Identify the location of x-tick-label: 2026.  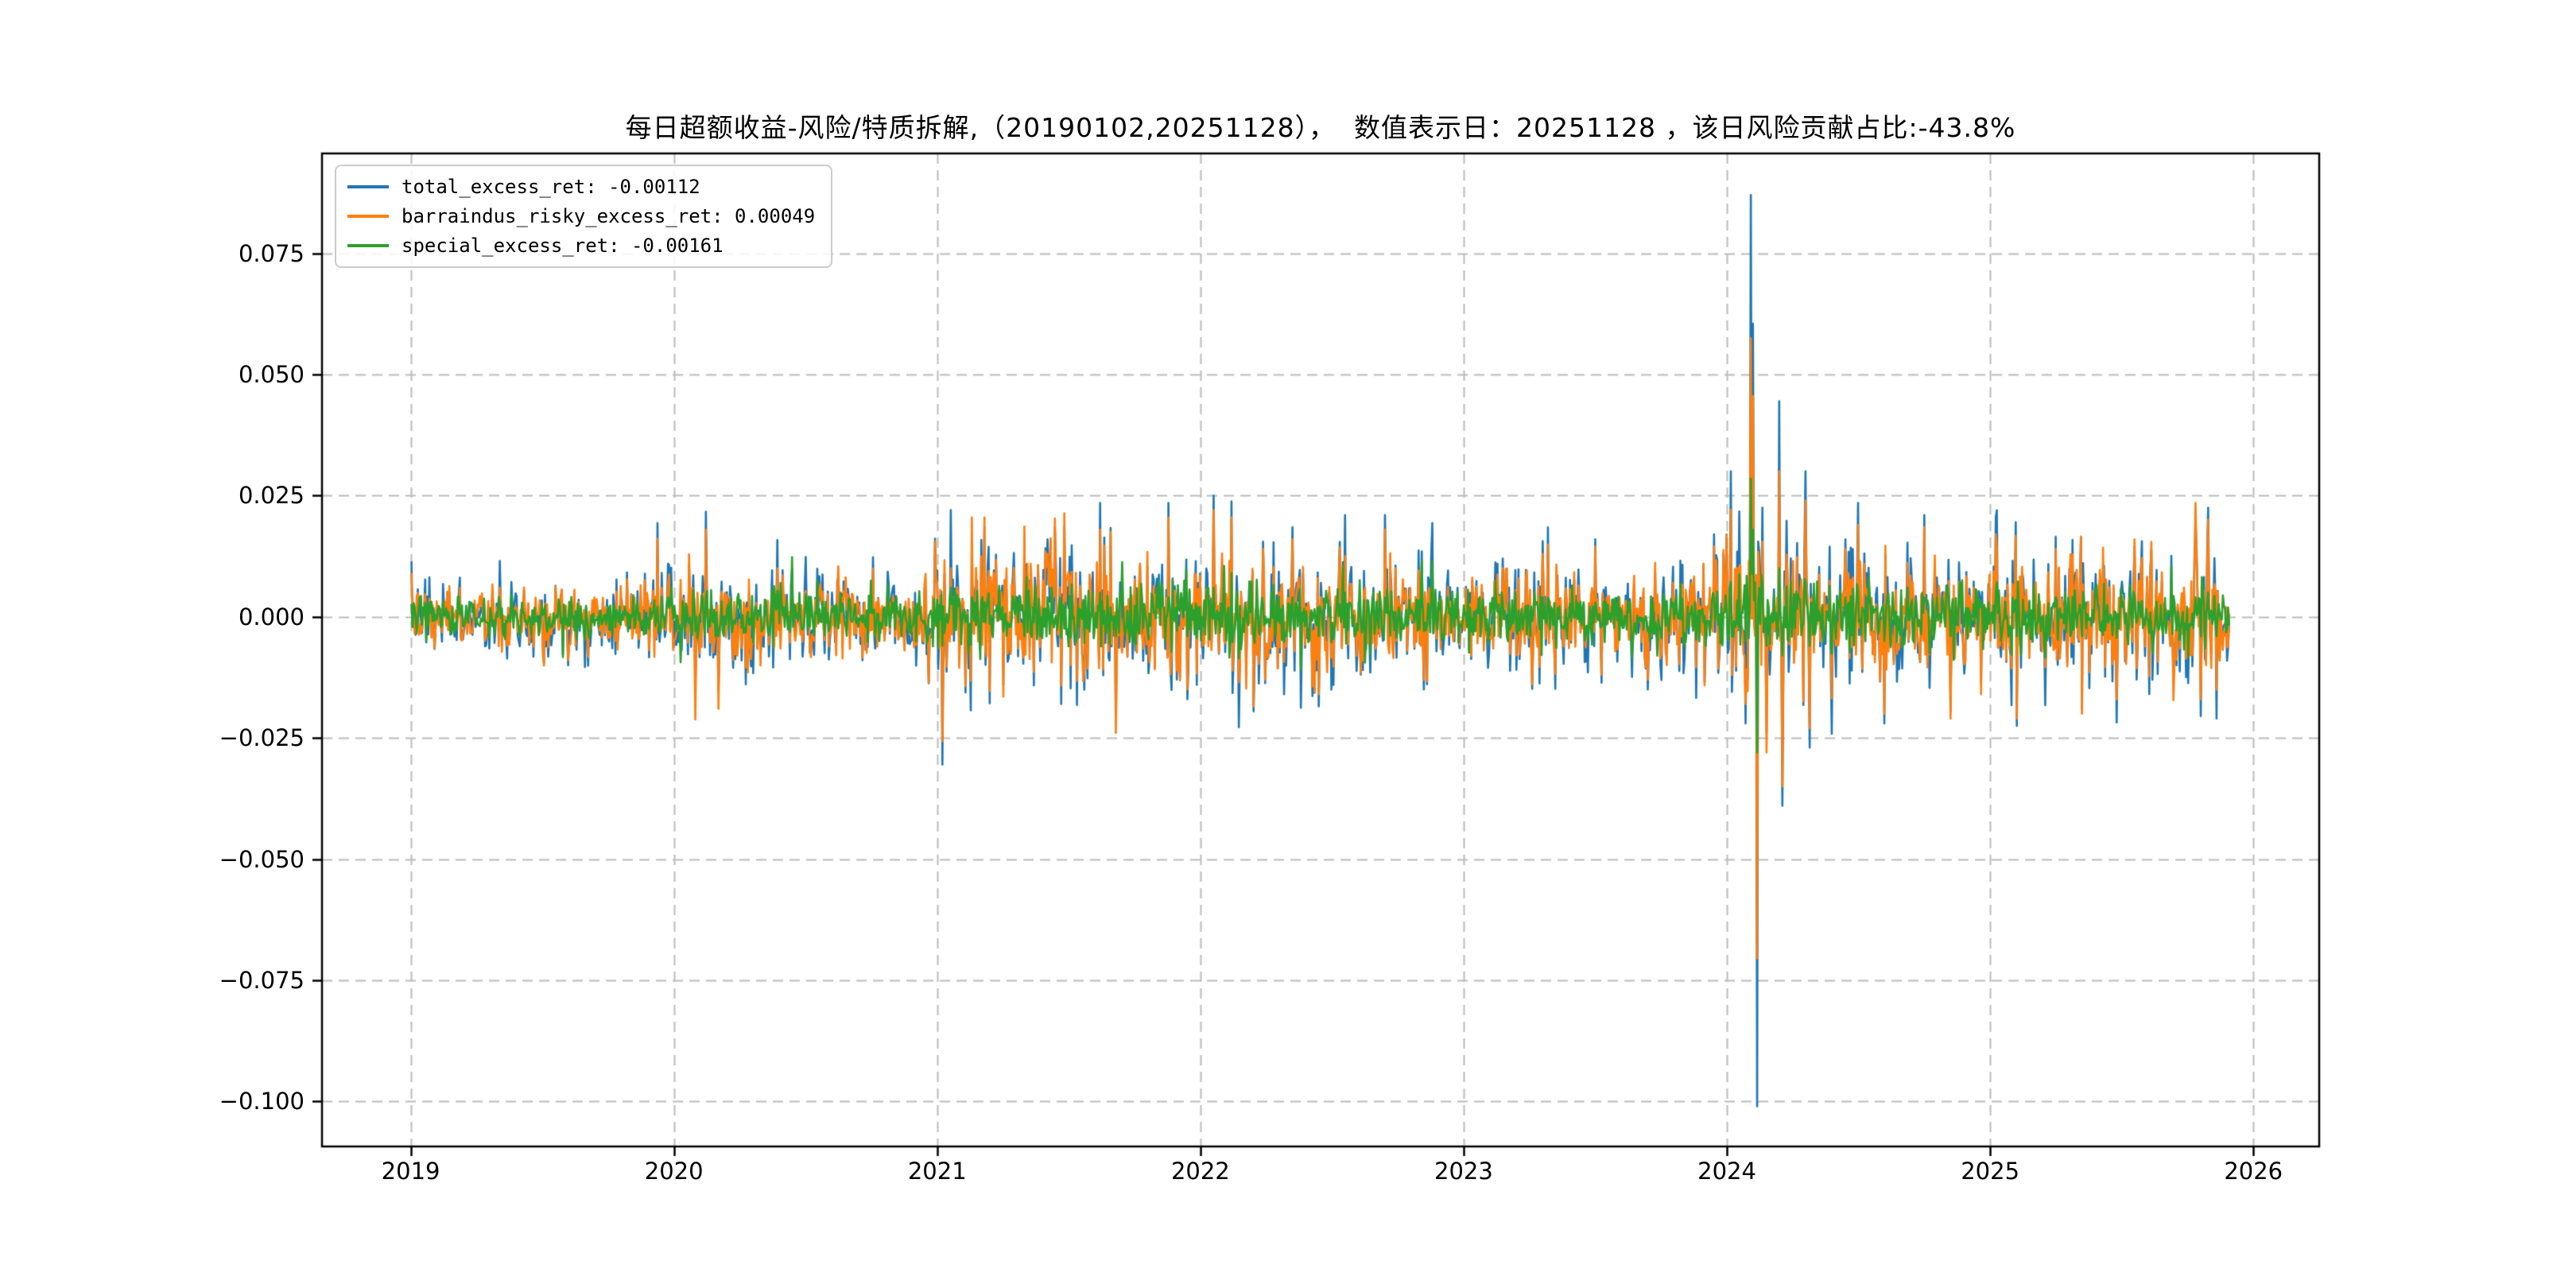
(2253, 1171).